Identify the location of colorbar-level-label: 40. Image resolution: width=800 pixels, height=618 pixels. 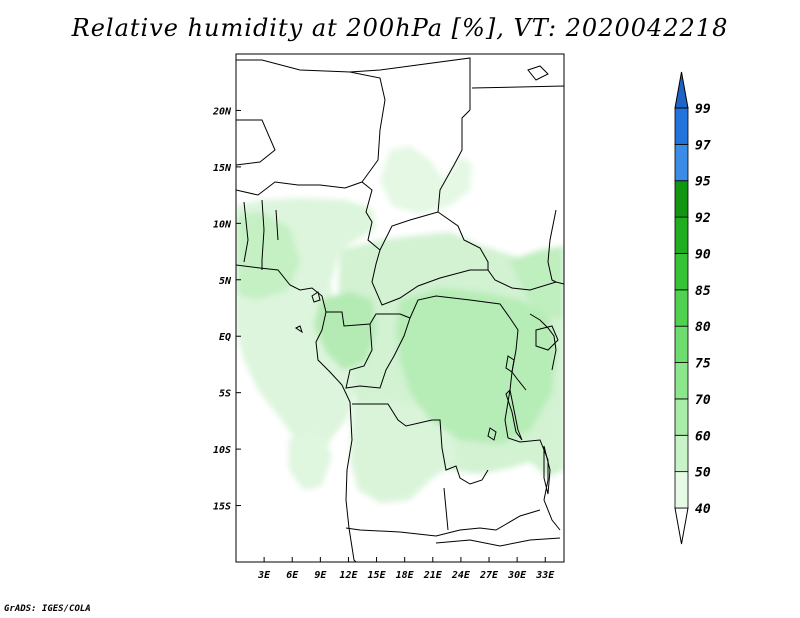
(703, 509).